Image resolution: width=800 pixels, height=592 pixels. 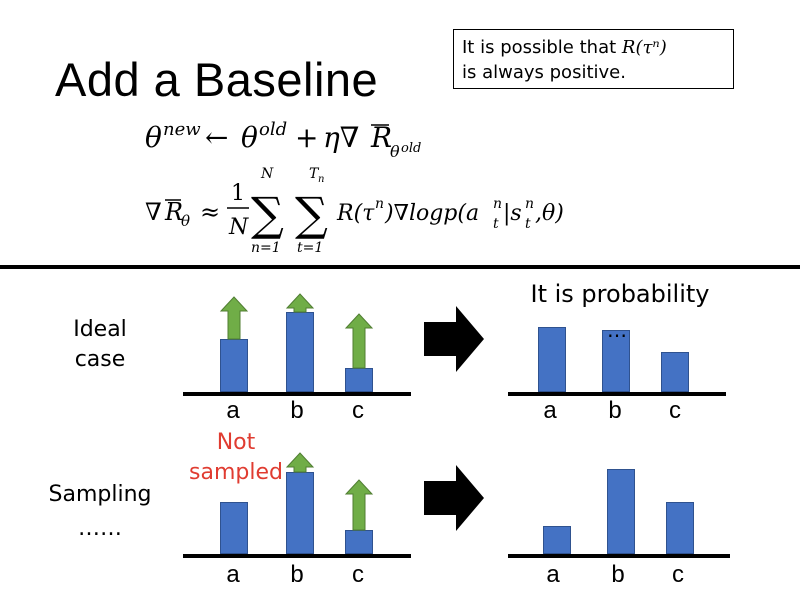 I want to click on svg-text: |s, so click(x=512, y=213).